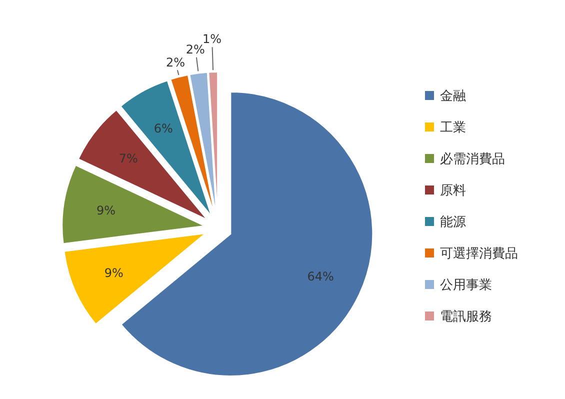 The width and height of the screenshot is (565, 399). Describe the element at coordinates (128, 158) in the screenshot. I see `data-label: 7%` at that location.